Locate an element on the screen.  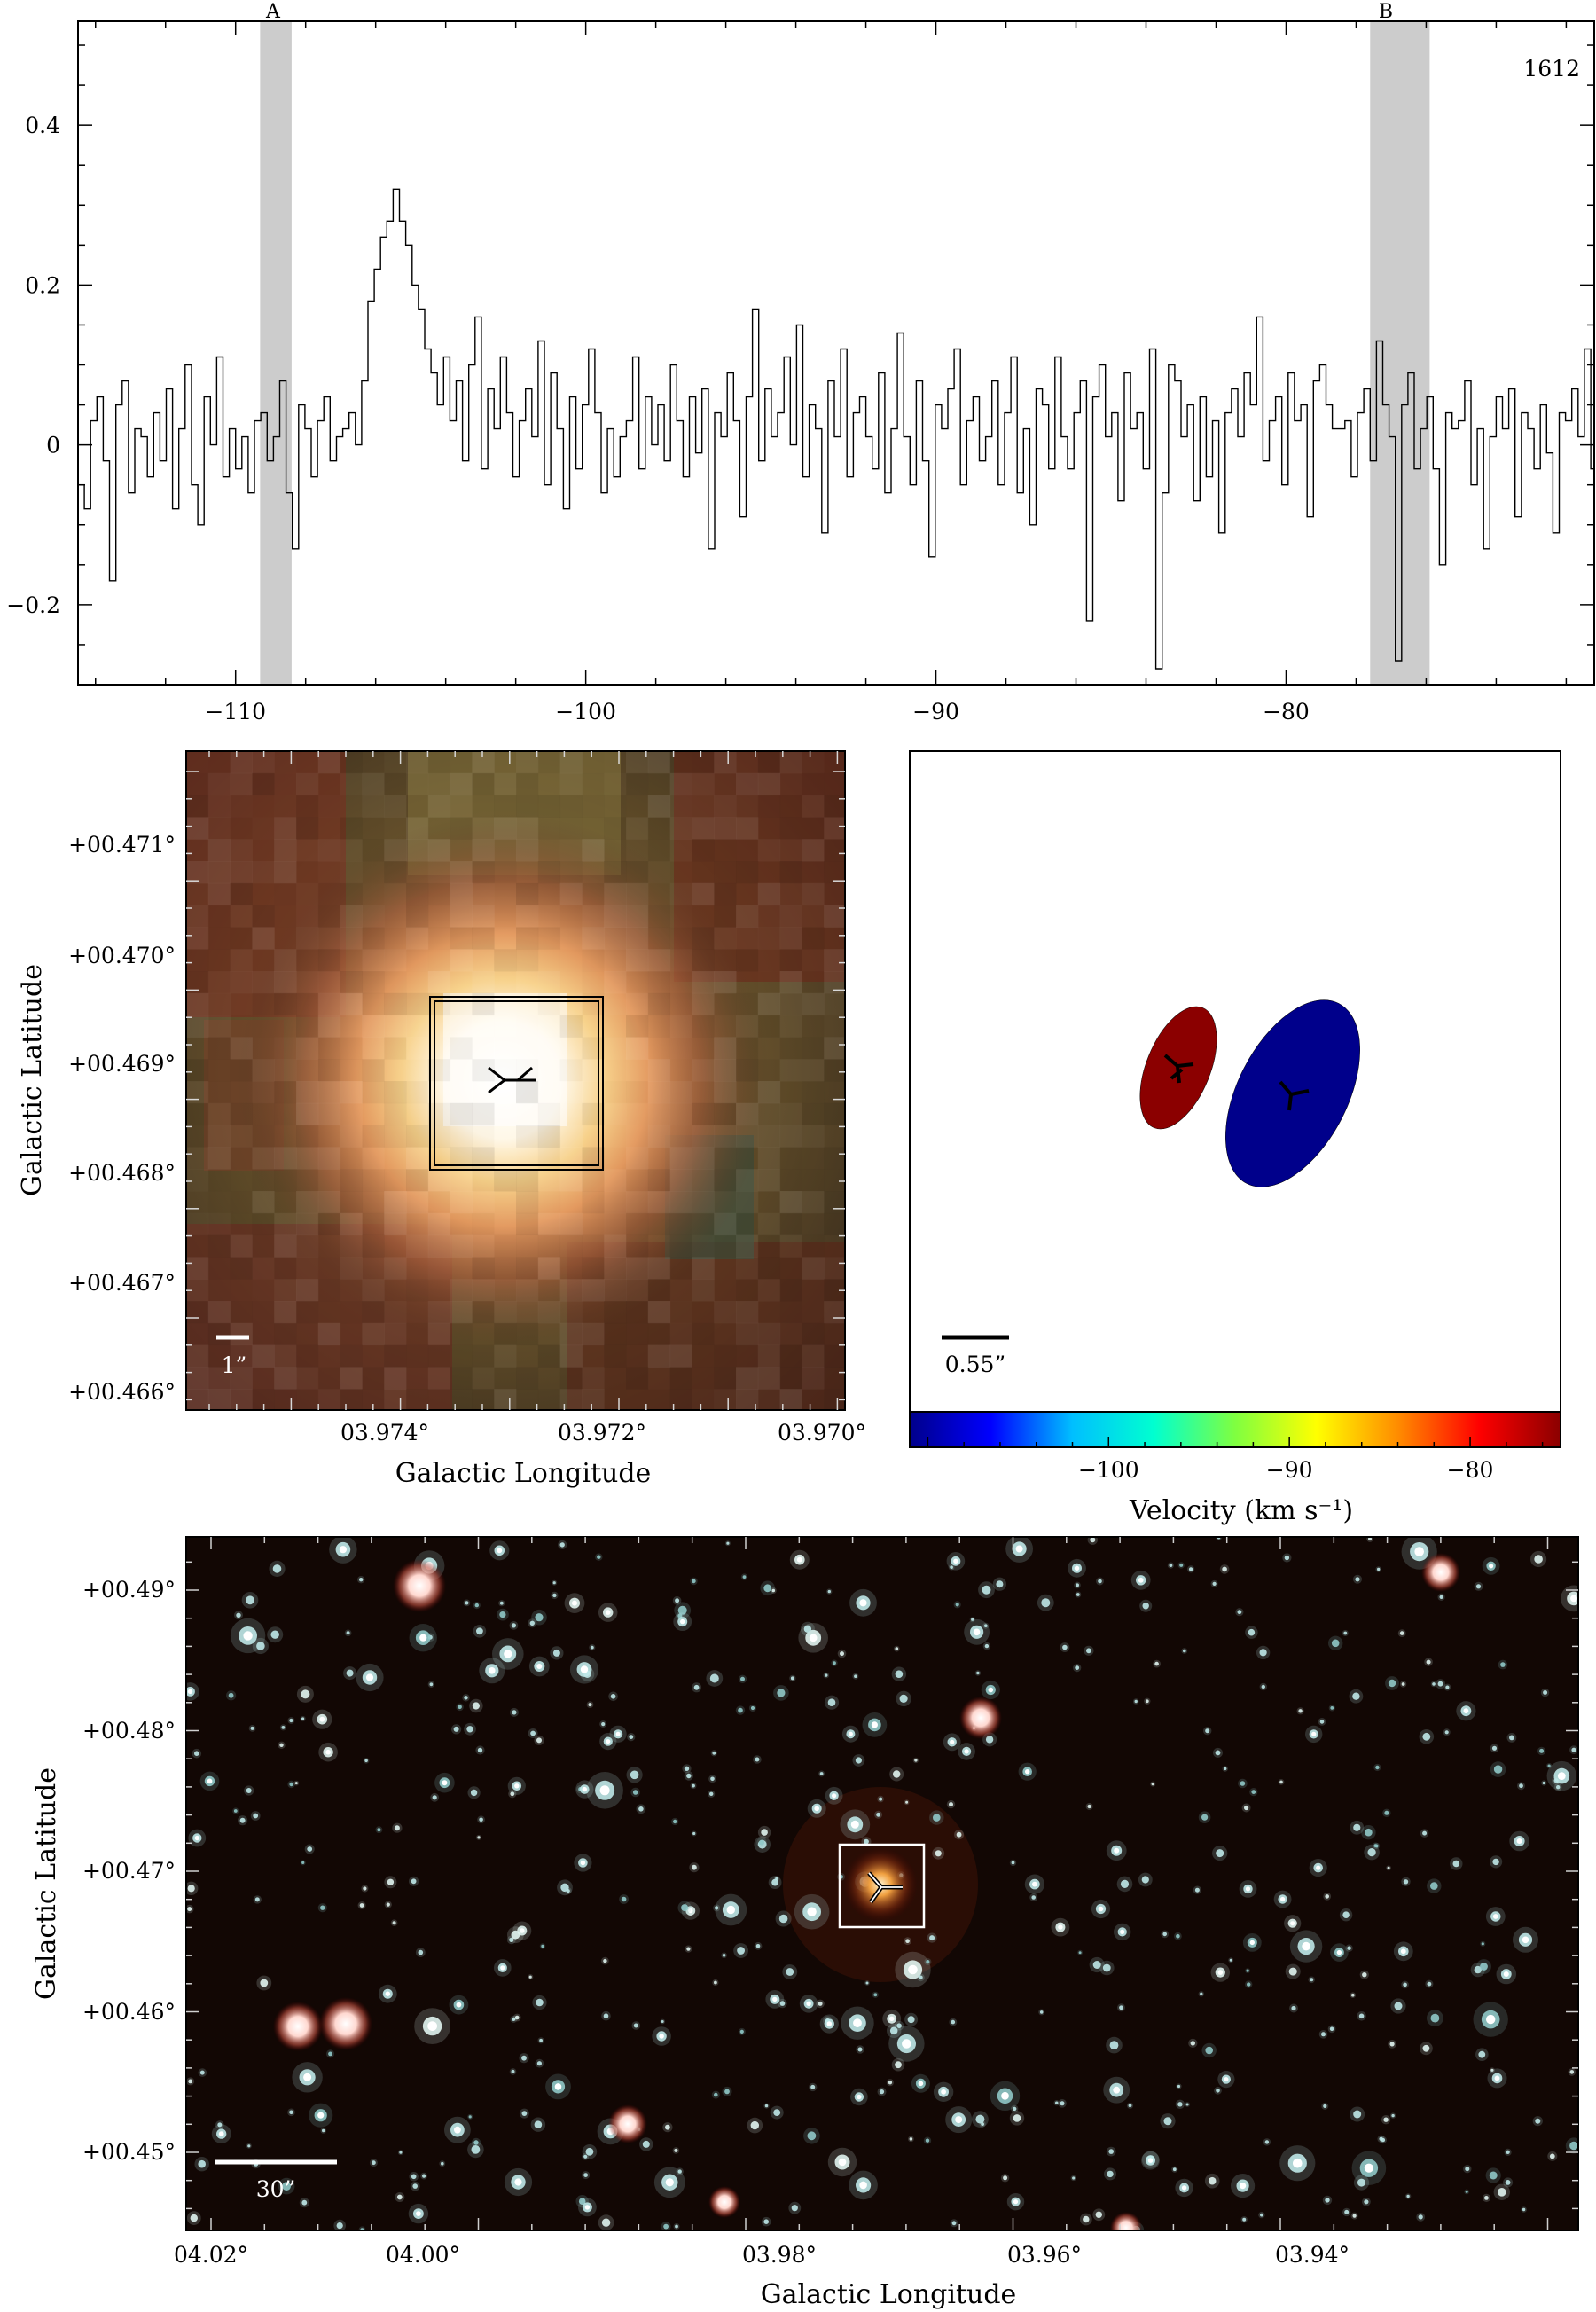
colorbar-tick-label: −90 is located at coordinates (1290, 1470).